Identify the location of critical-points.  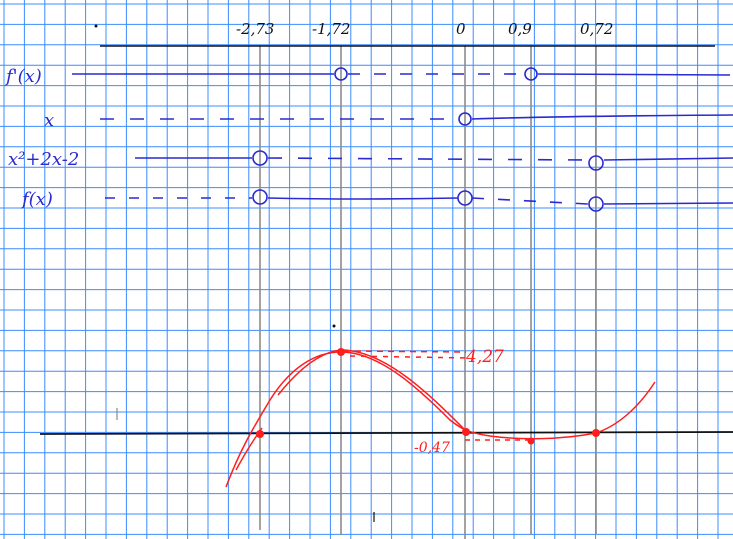
(428, 396).